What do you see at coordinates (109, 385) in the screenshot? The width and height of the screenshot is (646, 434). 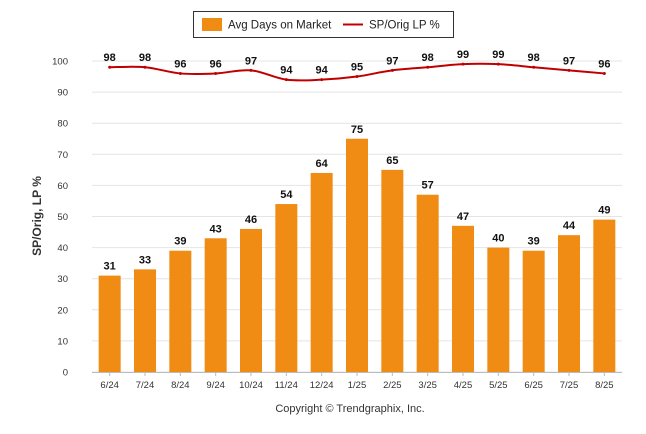 I see `x-tick-label: 6/24` at bounding box center [109, 385].